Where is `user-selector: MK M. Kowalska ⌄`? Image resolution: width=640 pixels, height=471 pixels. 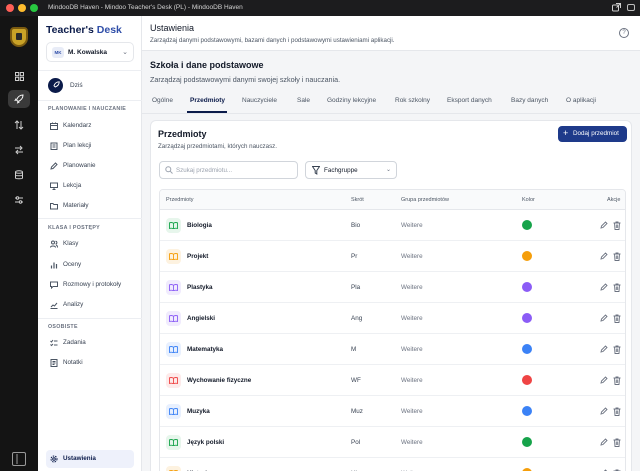
user-selector: MK M. Kowalska ⌄ is located at coordinates (90, 52).